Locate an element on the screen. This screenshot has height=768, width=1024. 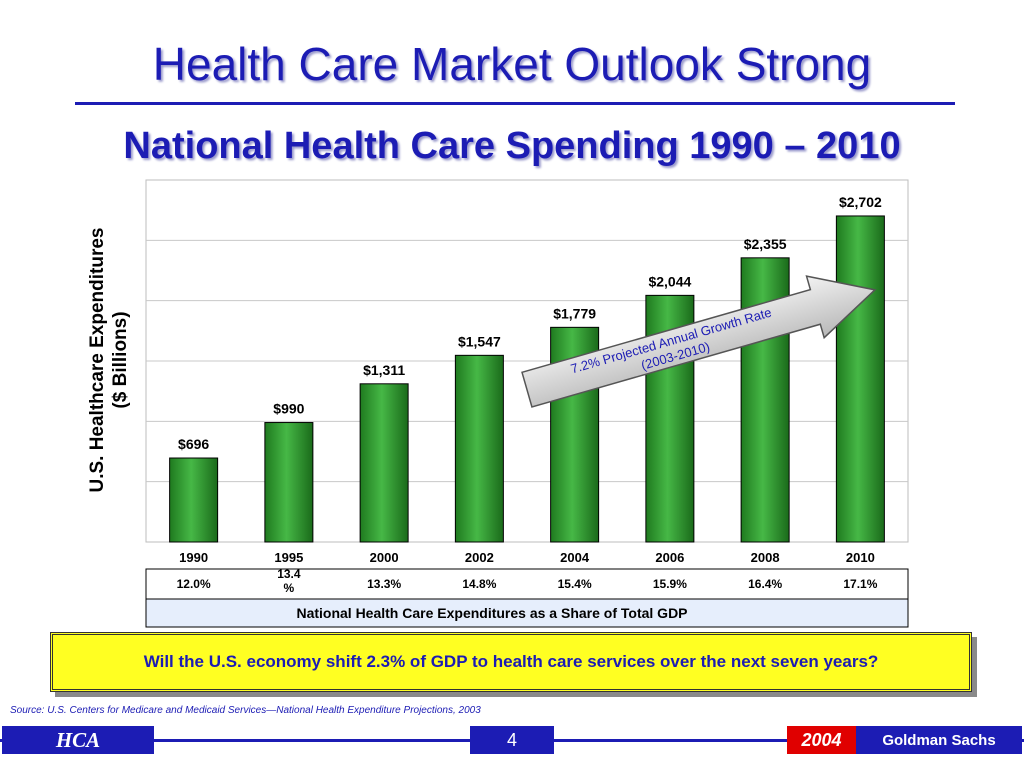
gdp-share-2004: 15.4% is located at coordinates (575, 584).